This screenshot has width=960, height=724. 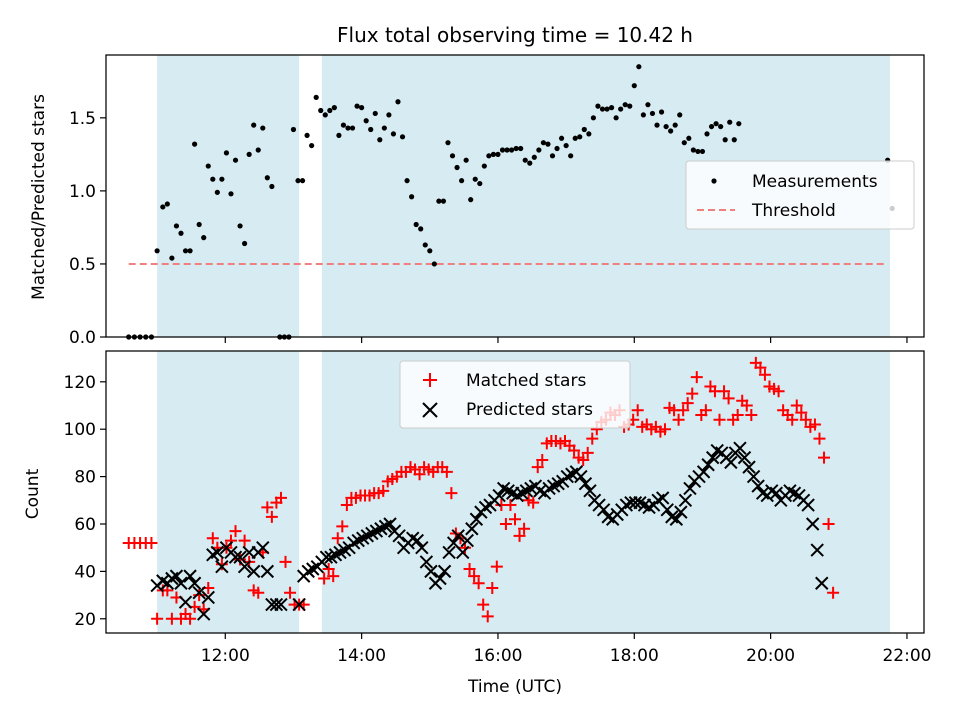 What do you see at coordinates (82, 265) in the screenshot?
I see `top-y-tick-label-1: 0.5` at bounding box center [82, 265].